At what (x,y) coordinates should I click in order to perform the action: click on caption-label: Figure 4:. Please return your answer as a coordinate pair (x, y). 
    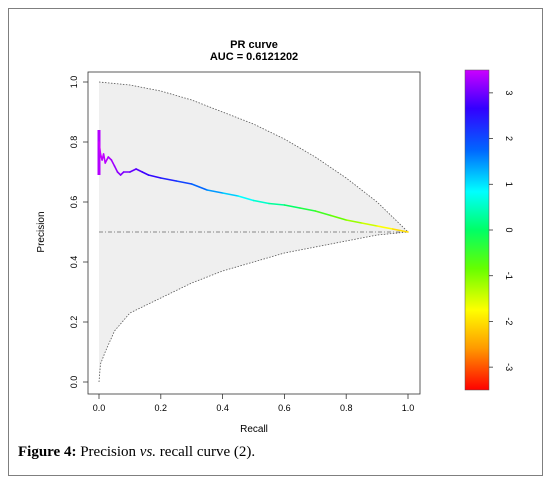
    Looking at the image, I should click on (47, 452).